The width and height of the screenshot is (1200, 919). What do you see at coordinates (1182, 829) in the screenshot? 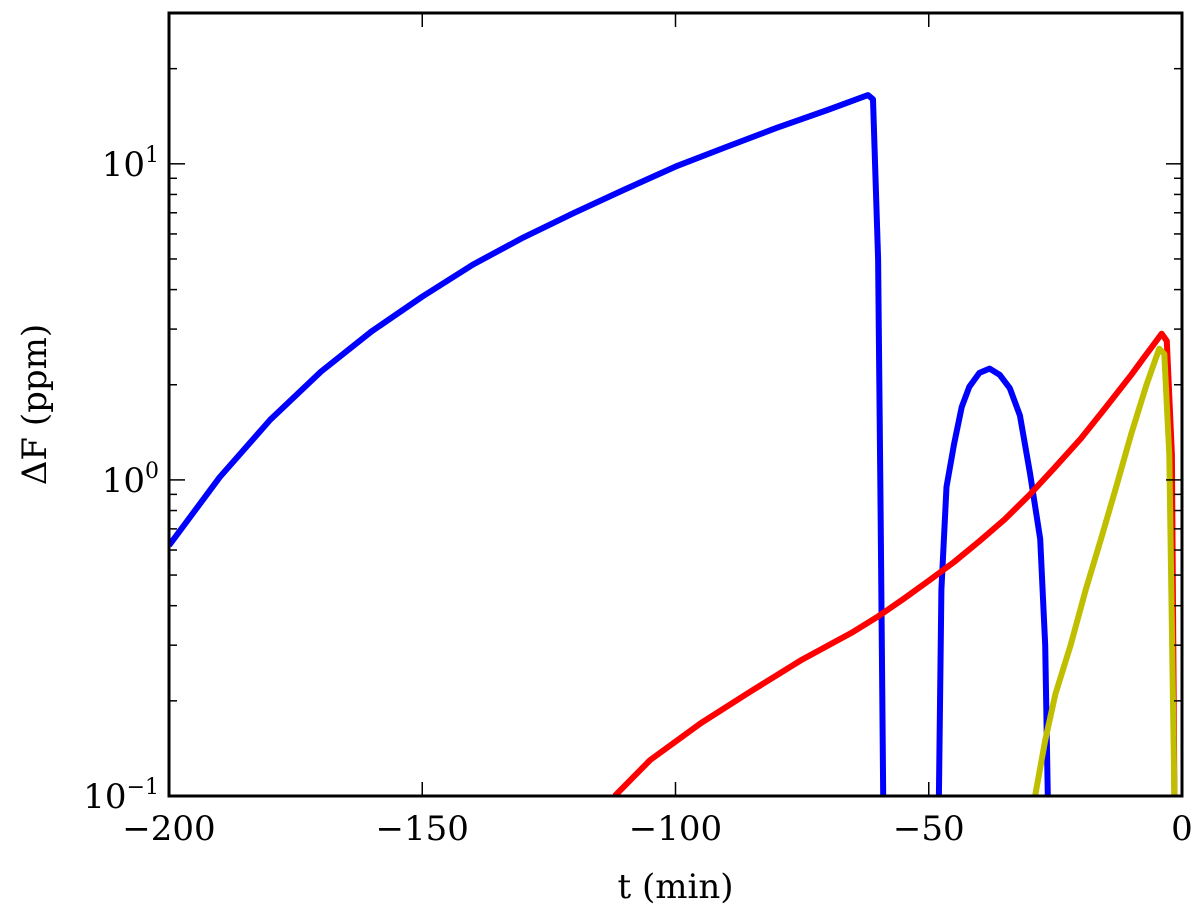
I see `x-tick-label-5: 0` at bounding box center [1182, 829].